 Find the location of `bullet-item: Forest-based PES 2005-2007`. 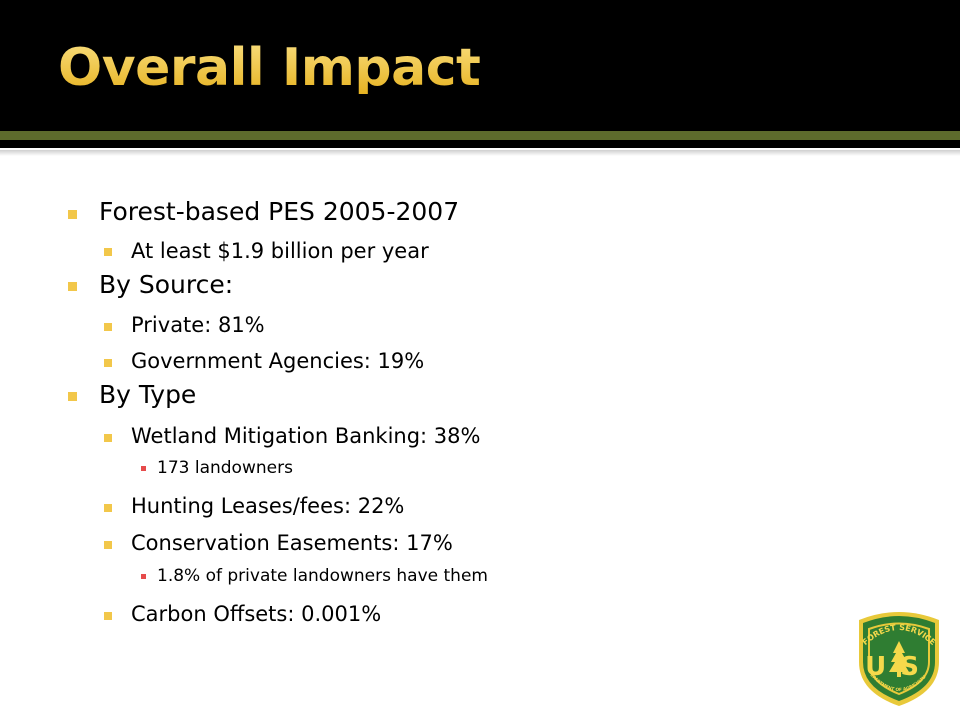

bullet-item: Forest-based PES 2005-2007 is located at coordinates (279, 211).